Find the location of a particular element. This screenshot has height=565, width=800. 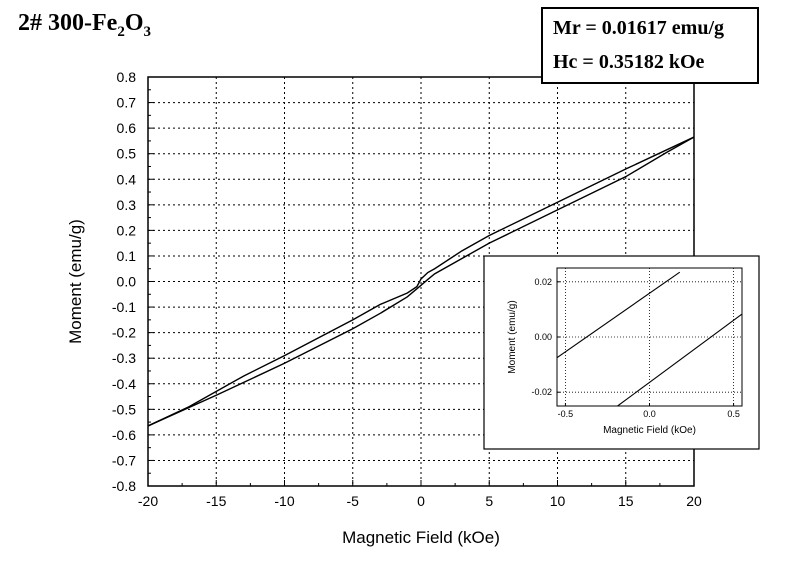

y-tick-label: -0.5 is located at coordinates (124, 409).